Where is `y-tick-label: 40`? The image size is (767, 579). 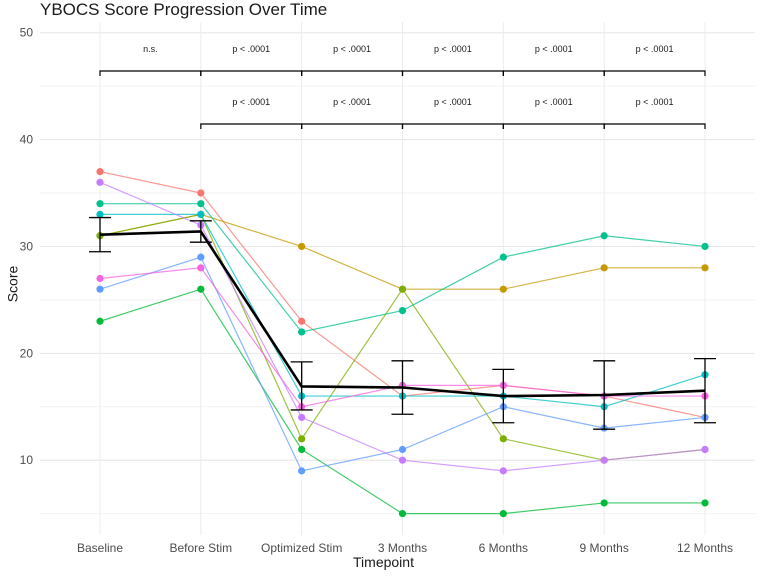 y-tick-label: 40 is located at coordinates (27, 140).